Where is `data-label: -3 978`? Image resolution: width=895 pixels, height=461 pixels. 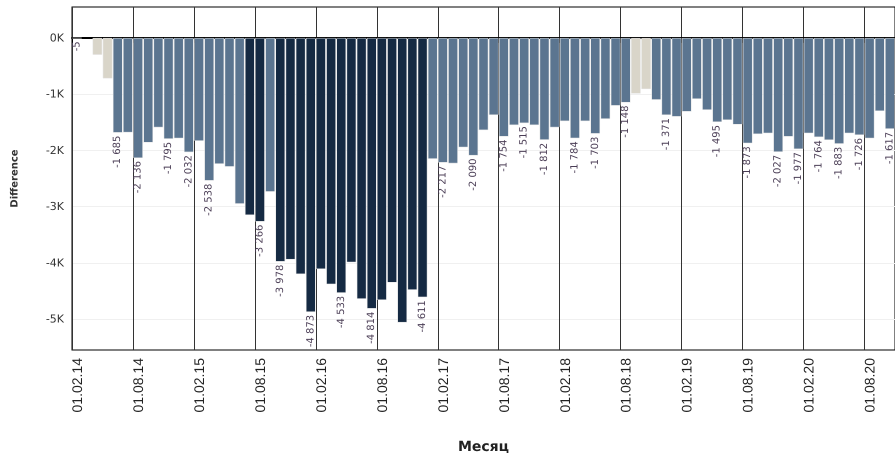
data-label: -3 978 is located at coordinates (280, 280).